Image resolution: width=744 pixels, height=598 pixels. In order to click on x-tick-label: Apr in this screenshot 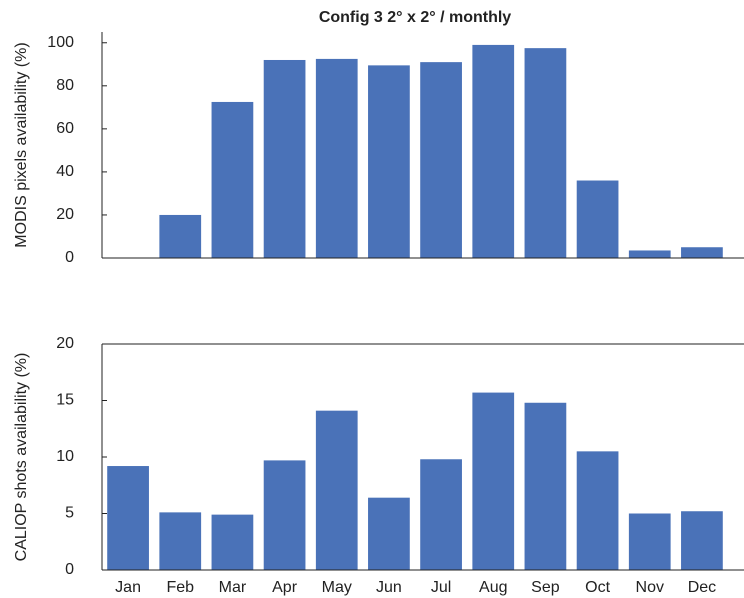, I will do `click(285, 587)`.